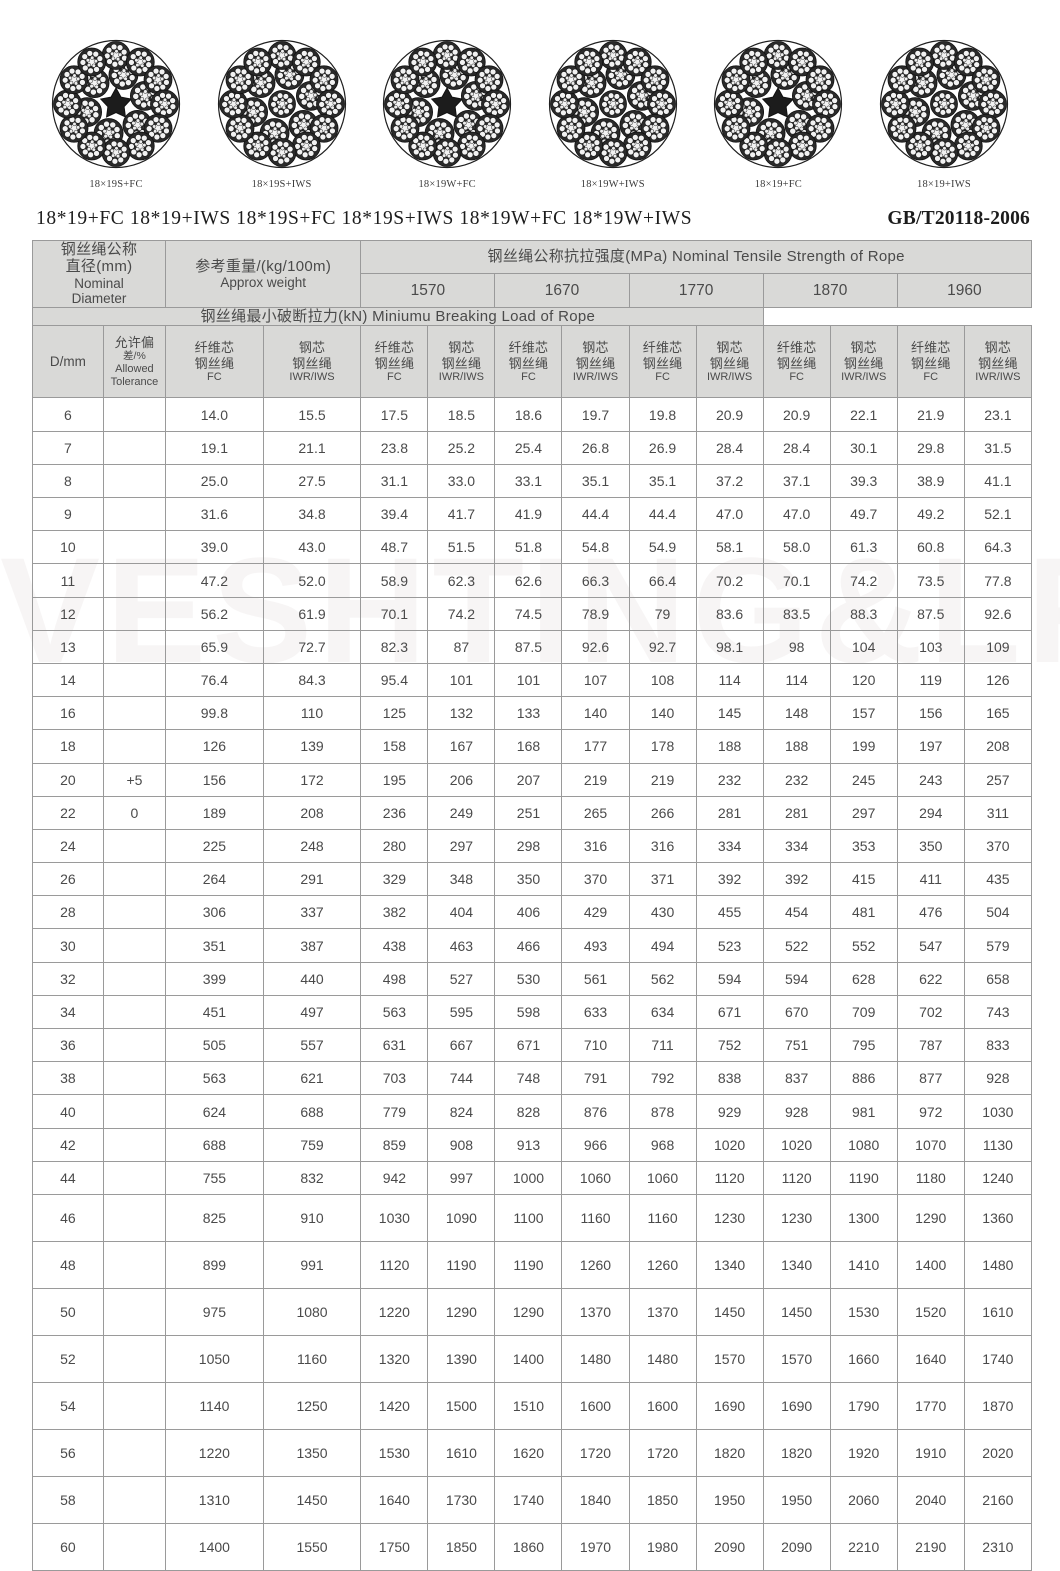  Describe the element at coordinates (214, 1311) in the screenshot. I see `cell-weight-fc: 975` at that location.